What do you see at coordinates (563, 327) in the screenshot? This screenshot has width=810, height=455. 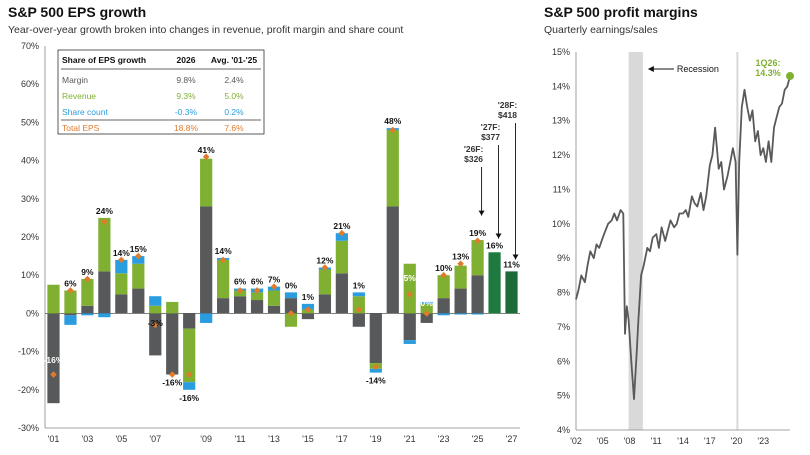 I see `right-y-tick-label: 7%` at bounding box center [563, 327].